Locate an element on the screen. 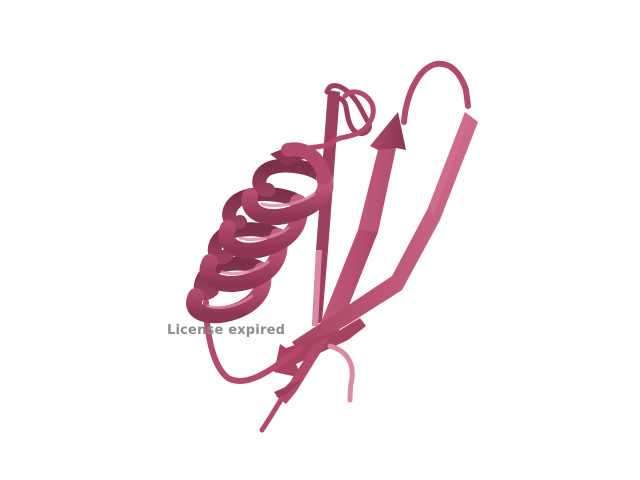 This screenshot has width=640, height=480. bottom-right-coil is located at coordinates (341, 373).